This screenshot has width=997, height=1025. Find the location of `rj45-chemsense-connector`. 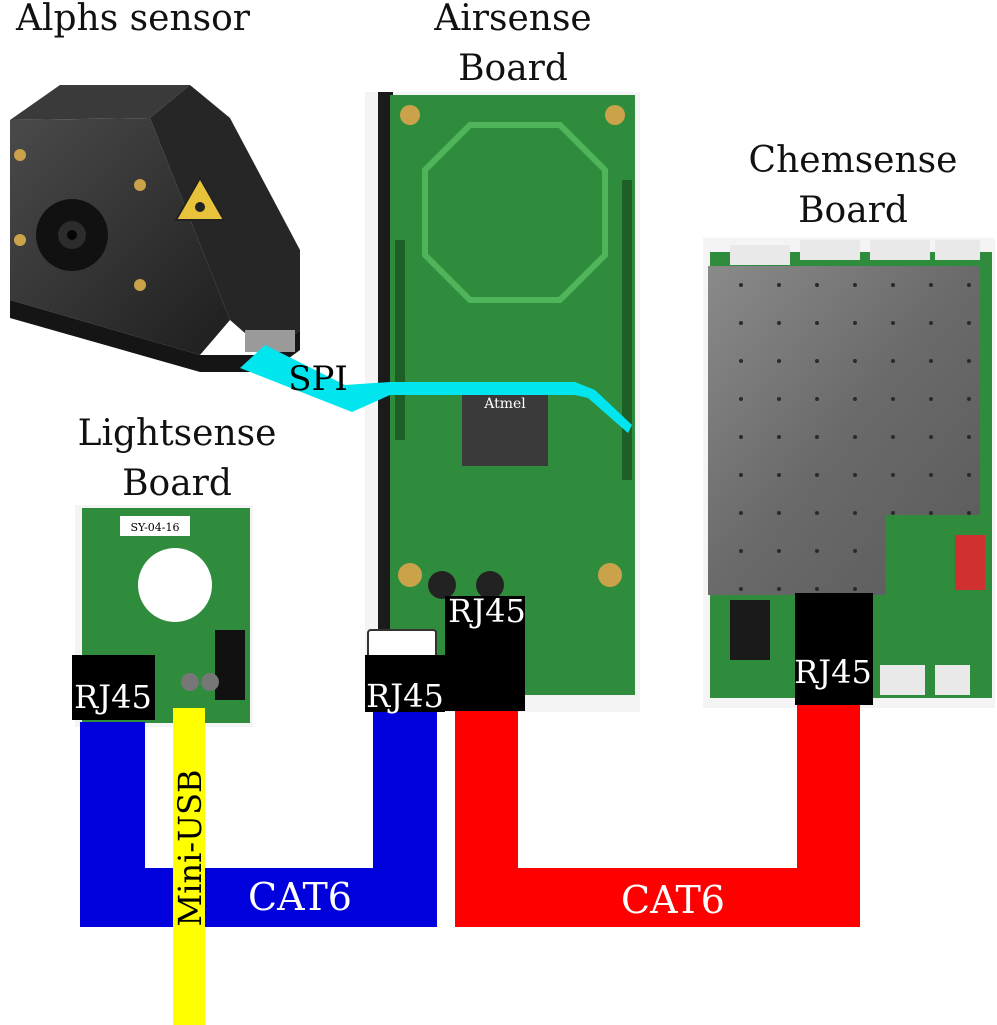

rj45-chemsense-connector is located at coordinates (834, 649).